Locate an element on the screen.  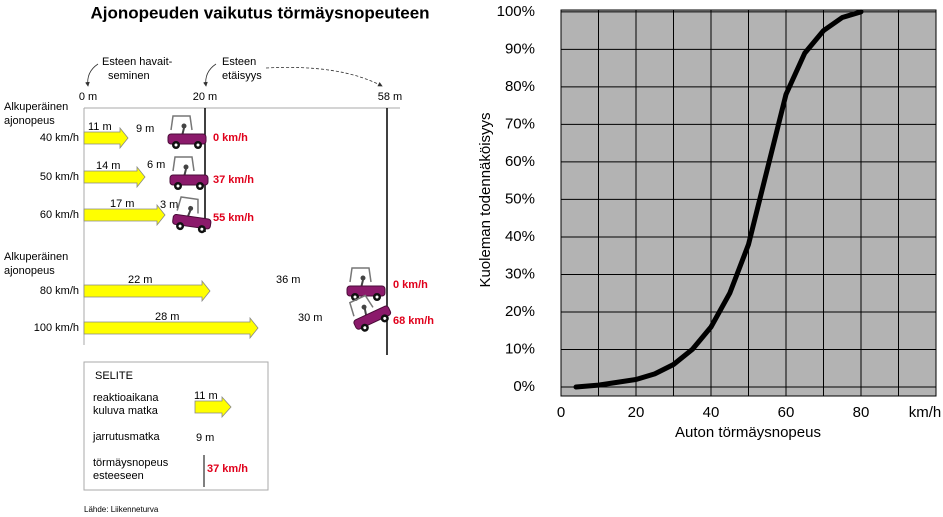
braking-distance: 6 m is located at coordinates (156, 165).